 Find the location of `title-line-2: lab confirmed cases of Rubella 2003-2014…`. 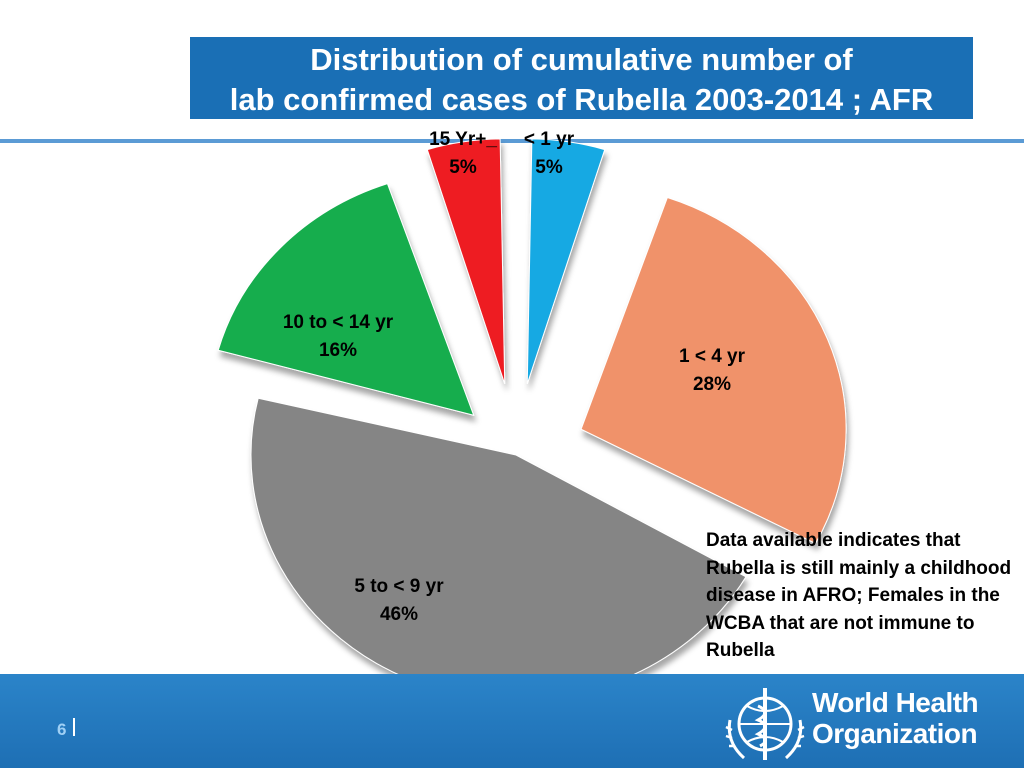

title-line-2: lab confirmed cases of Rubella 2003-2014… is located at coordinates (581, 99).